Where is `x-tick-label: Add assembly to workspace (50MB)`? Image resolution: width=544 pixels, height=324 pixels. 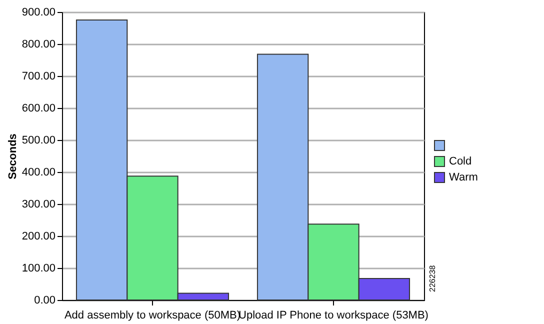 x-tick-label: Add assembly to workspace (50MB) is located at coordinates (152, 316).